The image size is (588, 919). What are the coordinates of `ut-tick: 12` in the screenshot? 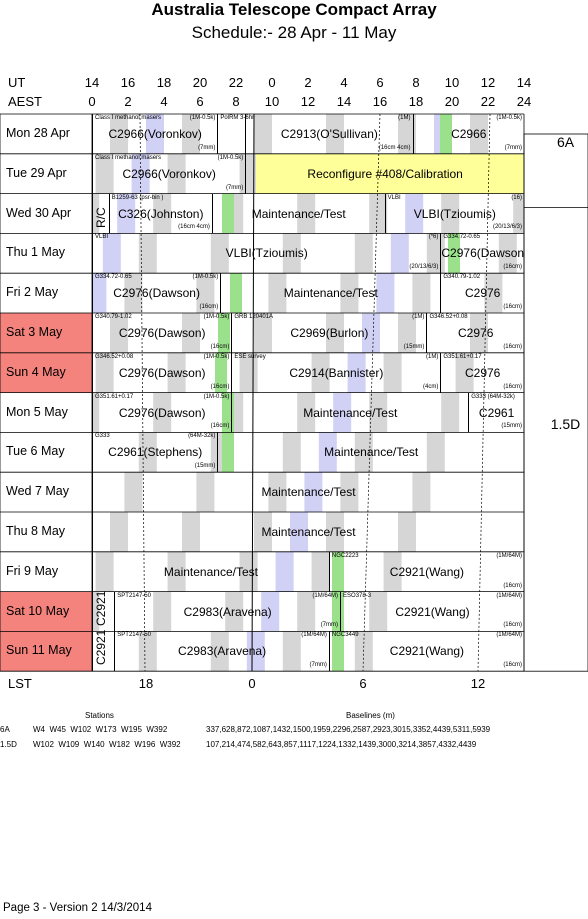 It's located at (488, 82).